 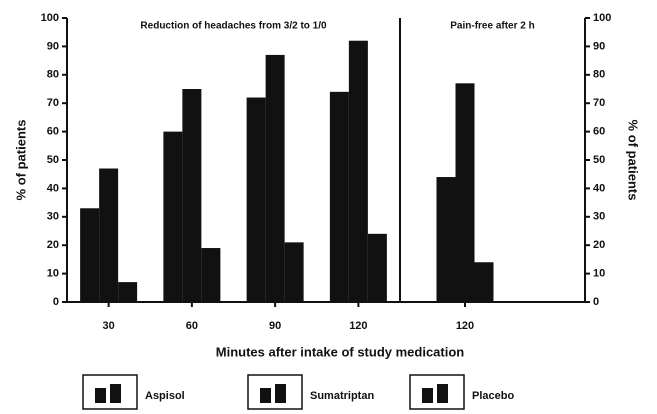 I want to click on y-tick-label: 90, so click(x=53, y=46).